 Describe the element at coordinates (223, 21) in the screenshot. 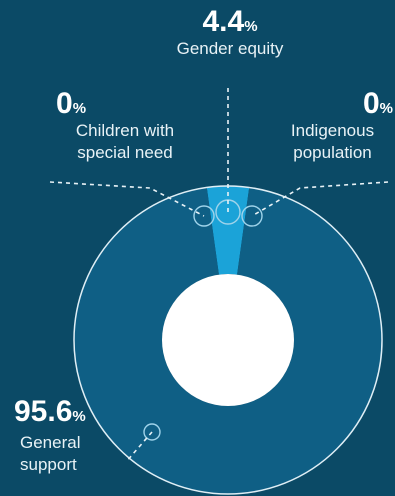

I see `gender-equity-value: 4.4` at that location.